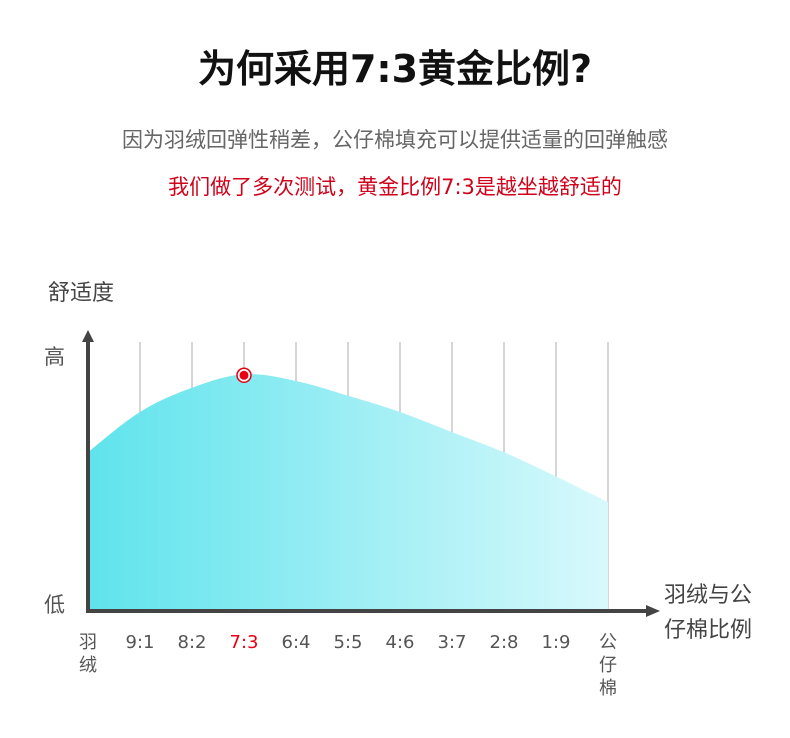 The width and height of the screenshot is (790, 738). Describe the element at coordinates (395, 187) in the screenshot. I see `highlight-text: 我们做了多次测试，黄金比例7:3是越坐越舒适的` at that location.